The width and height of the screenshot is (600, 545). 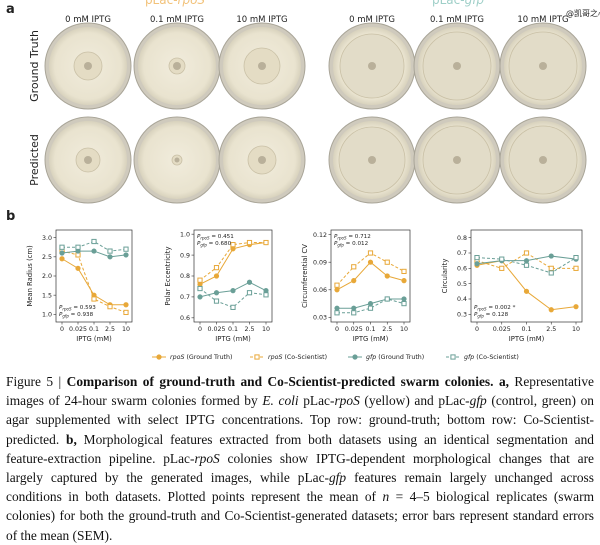 I want to click on legend-rest: (Ground Truth), so click(x=208, y=357).